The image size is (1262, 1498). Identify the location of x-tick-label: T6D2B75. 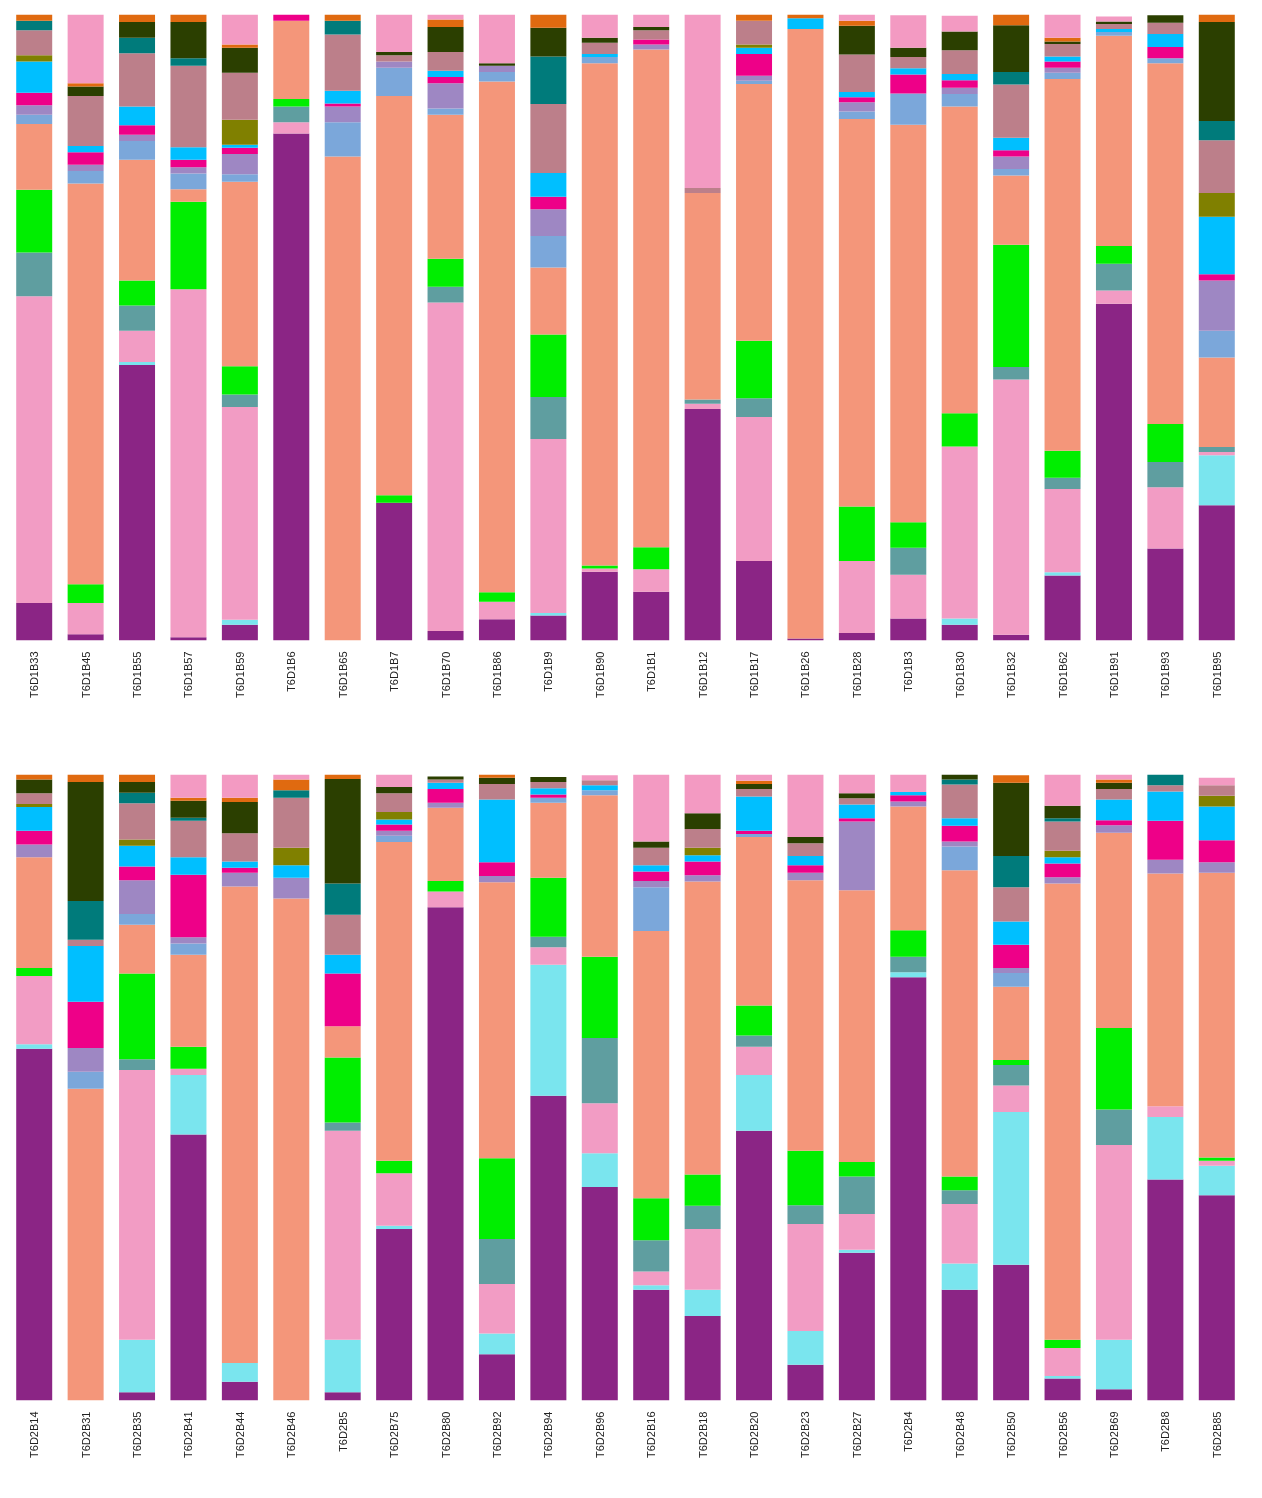
(394, 1434).